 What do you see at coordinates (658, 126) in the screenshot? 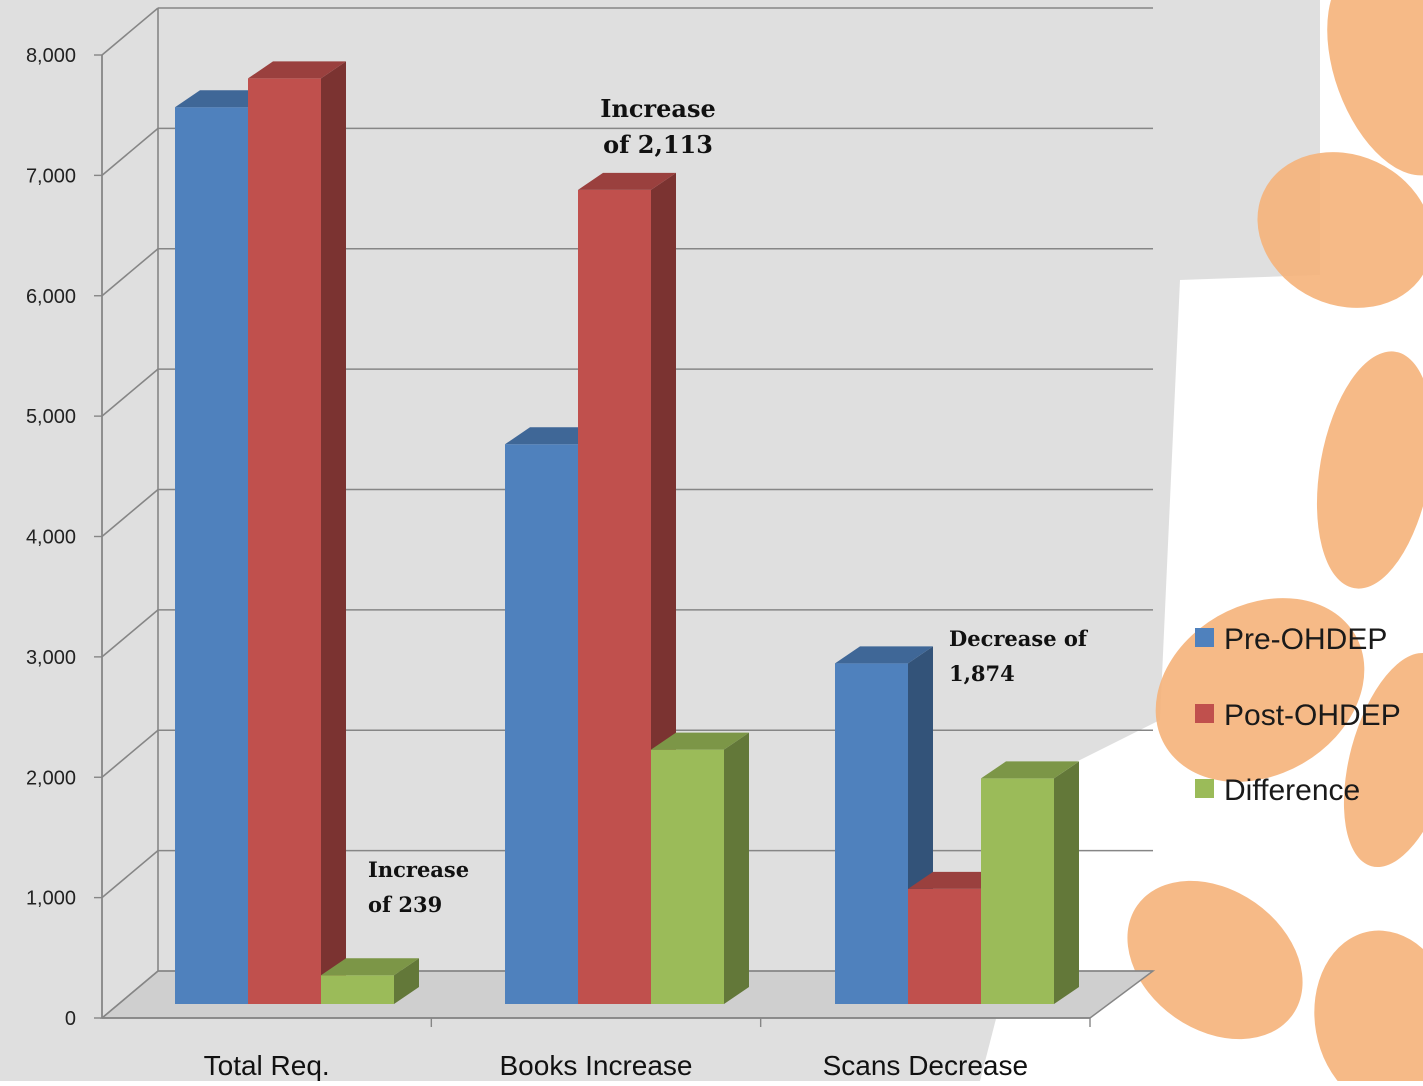
I see `annotation-label: Increase of 2,113` at bounding box center [658, 126].